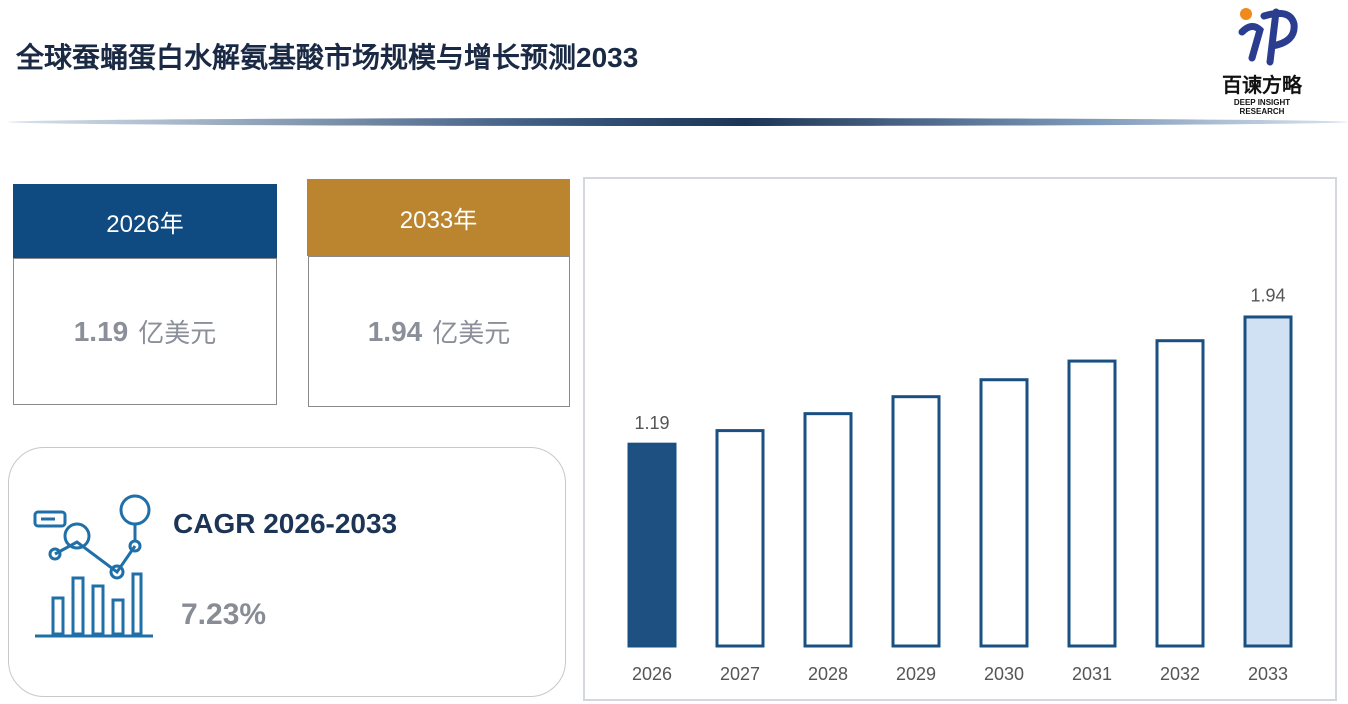  Describe the element at coordinates (327, 57) in the screenshot. I see `page-title: 全球蚕蛹蛋白水解氨基酸市场规模与增长预测2033` at that location.